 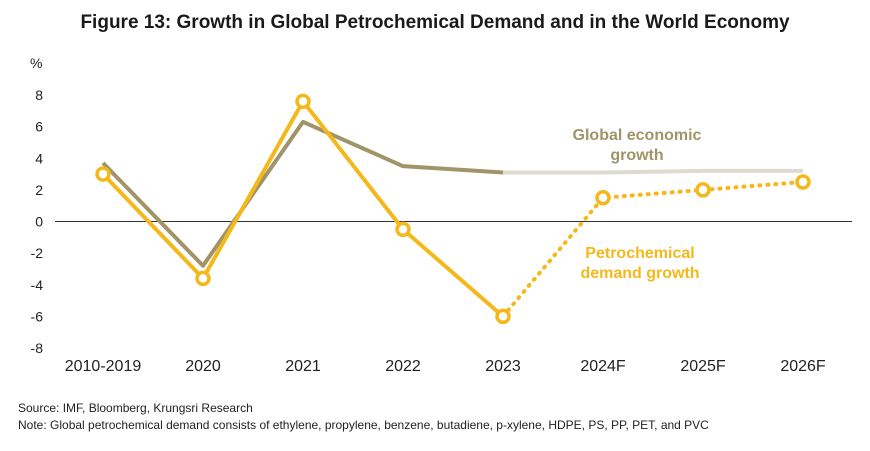 What do you see at coordinates (37, 253) in the screenshot?
I see `y-tick-label: -2` at bounding box center [37, 253].